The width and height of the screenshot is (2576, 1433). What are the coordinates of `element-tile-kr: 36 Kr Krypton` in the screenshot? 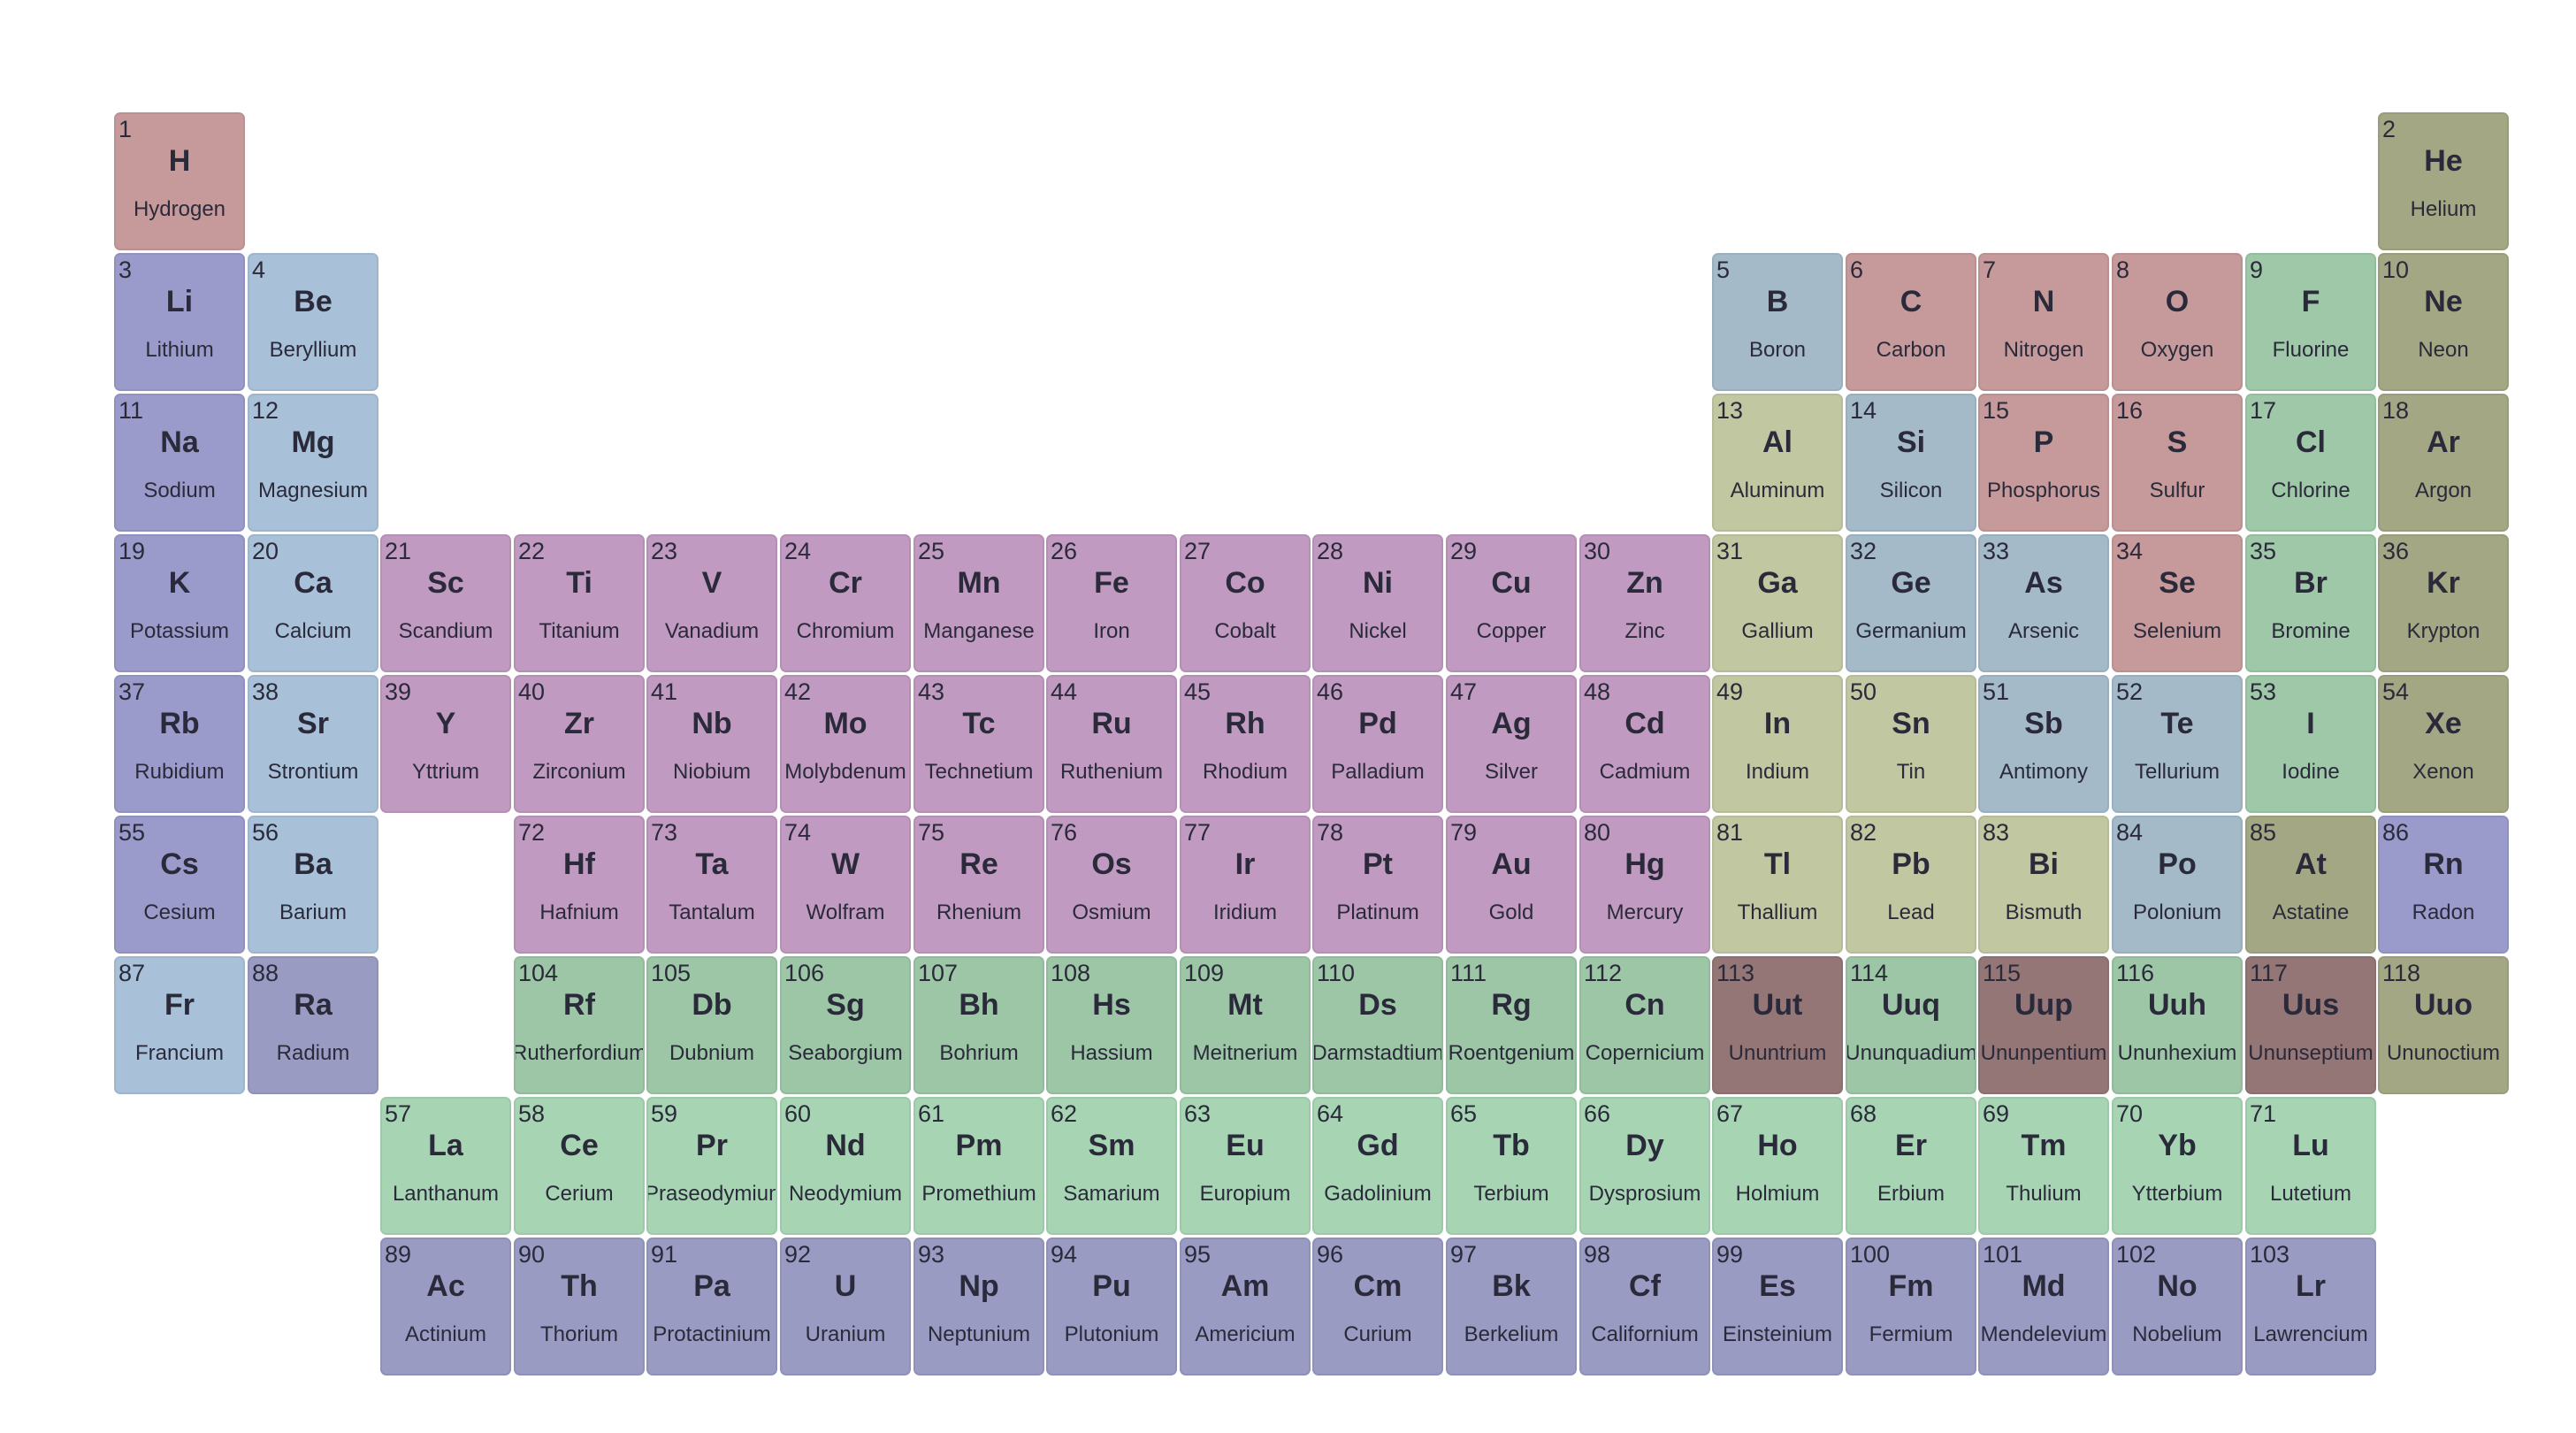 It's located at (2444, 603).